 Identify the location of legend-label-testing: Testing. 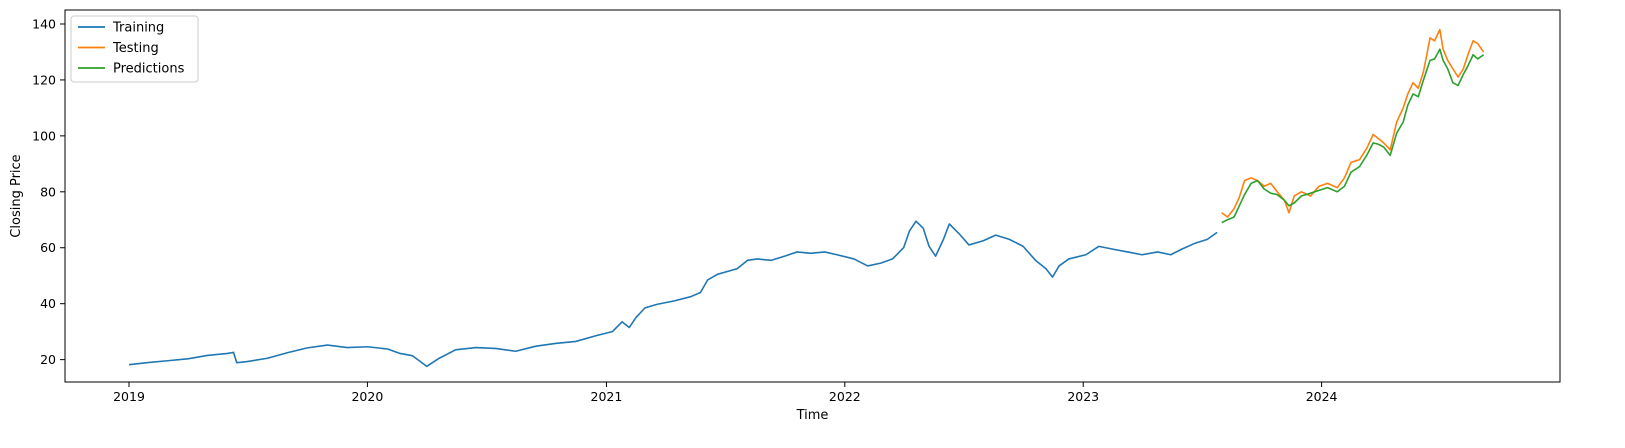
(135, 48).